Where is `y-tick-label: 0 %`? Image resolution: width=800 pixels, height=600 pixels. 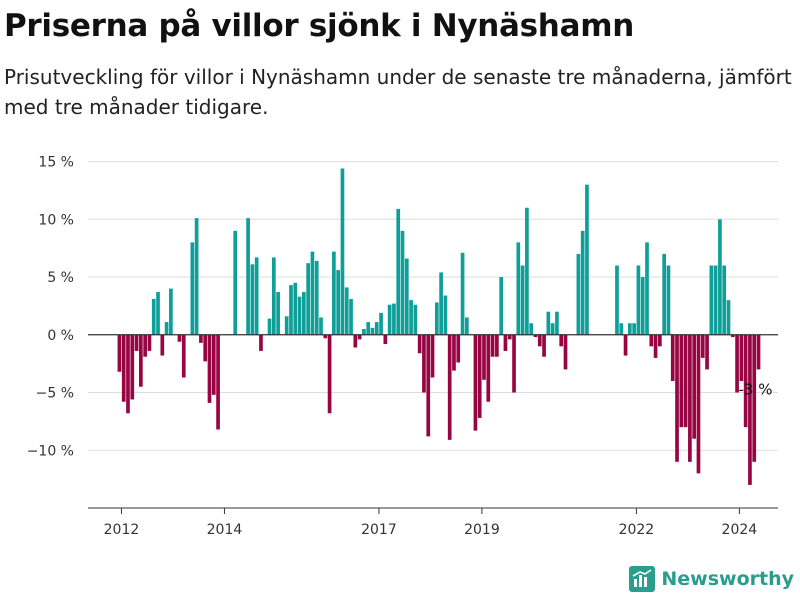
y-tick-label: 0 % is located at coordinates (60, 336).